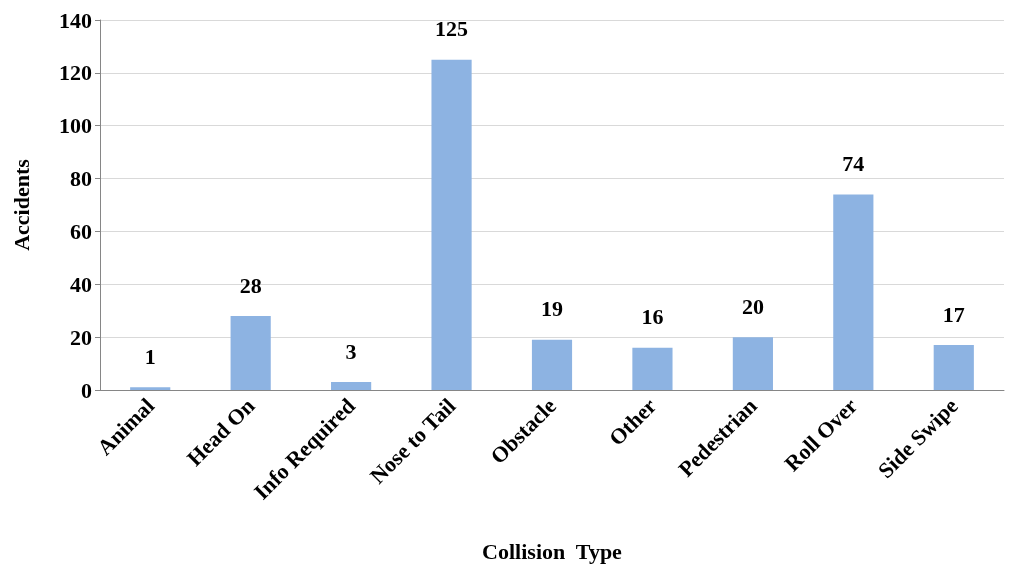  I want to click on data-label: 17, so click(953, 314).